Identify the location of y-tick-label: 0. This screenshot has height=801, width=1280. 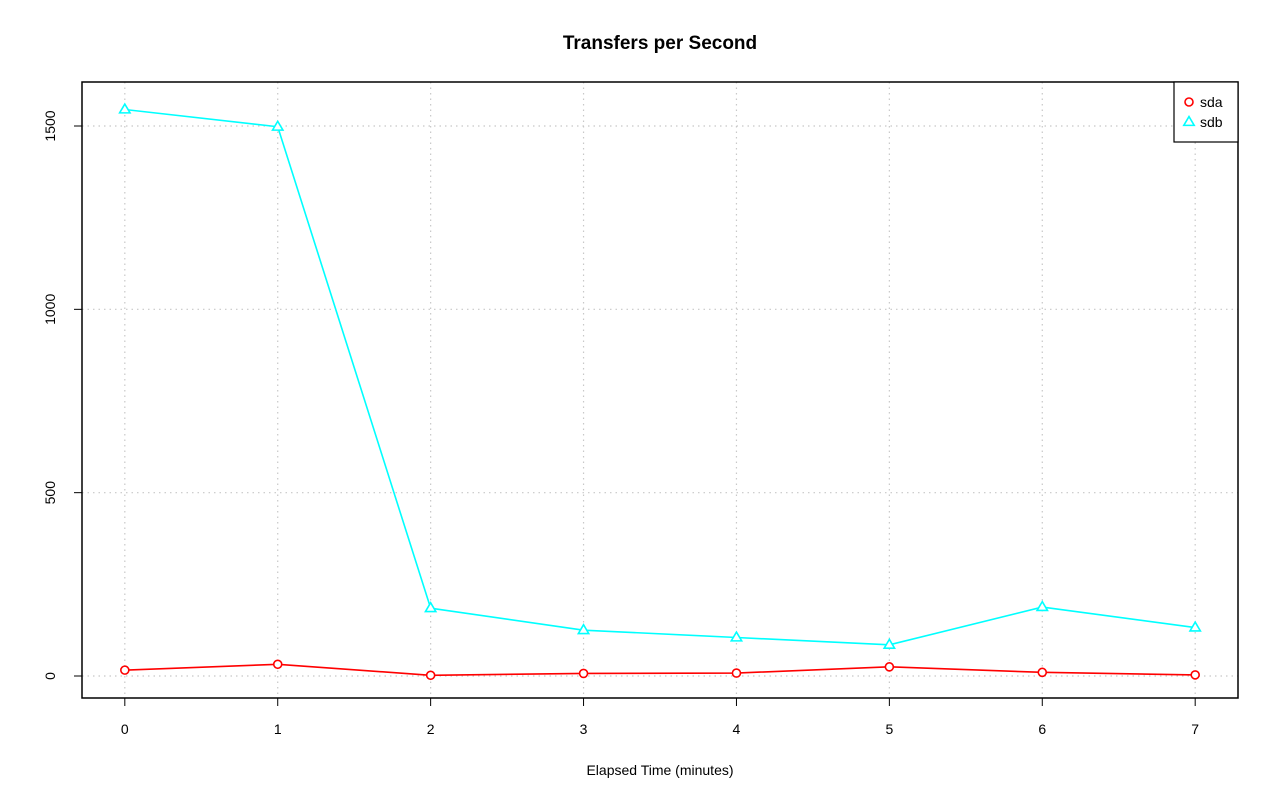
(50, 676).